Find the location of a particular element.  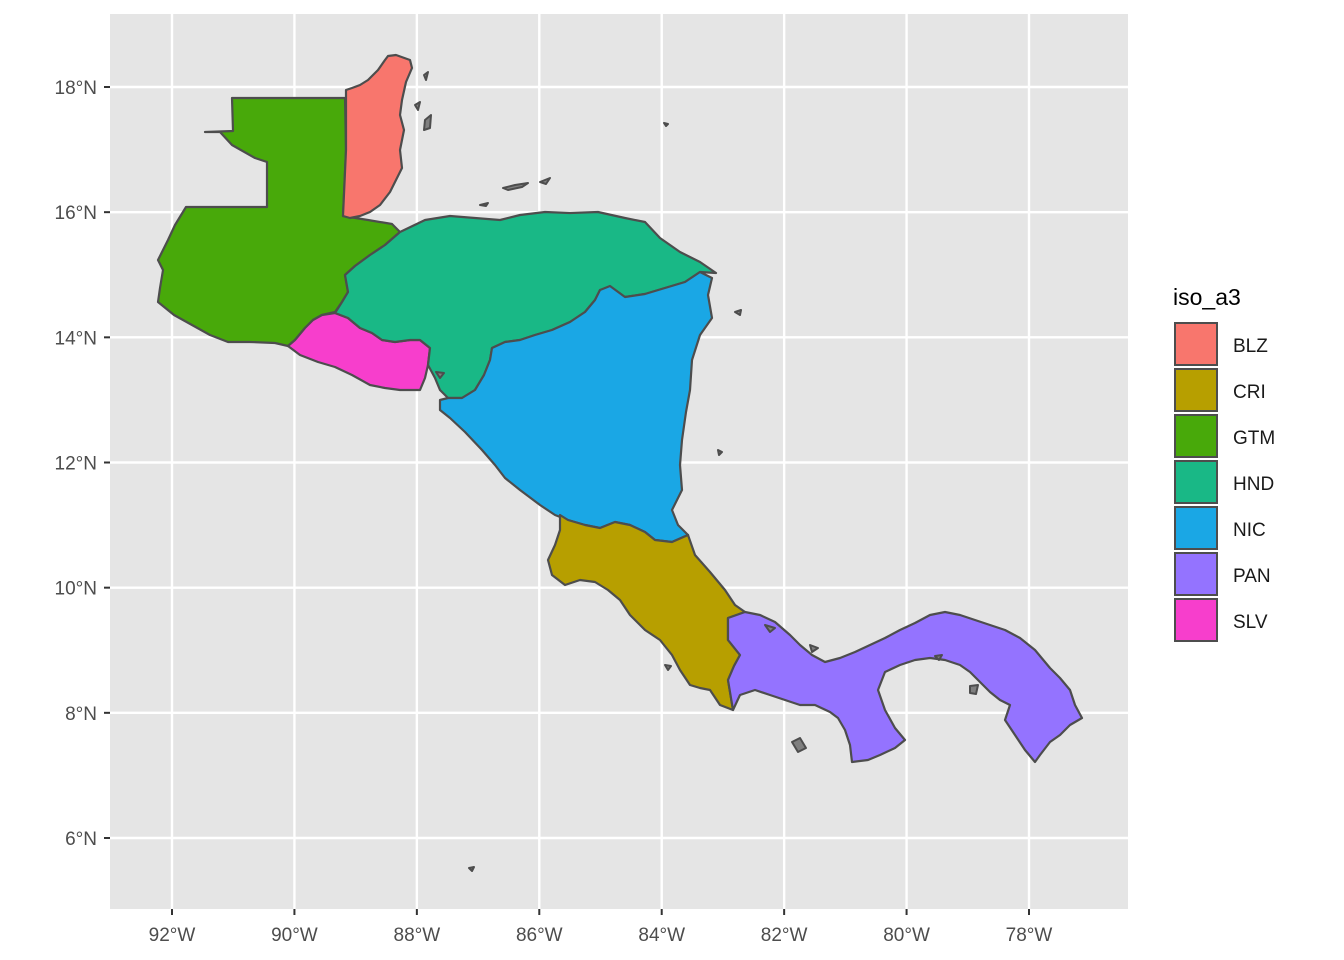

legend-key-blz is located at coordinates (1196, 344).